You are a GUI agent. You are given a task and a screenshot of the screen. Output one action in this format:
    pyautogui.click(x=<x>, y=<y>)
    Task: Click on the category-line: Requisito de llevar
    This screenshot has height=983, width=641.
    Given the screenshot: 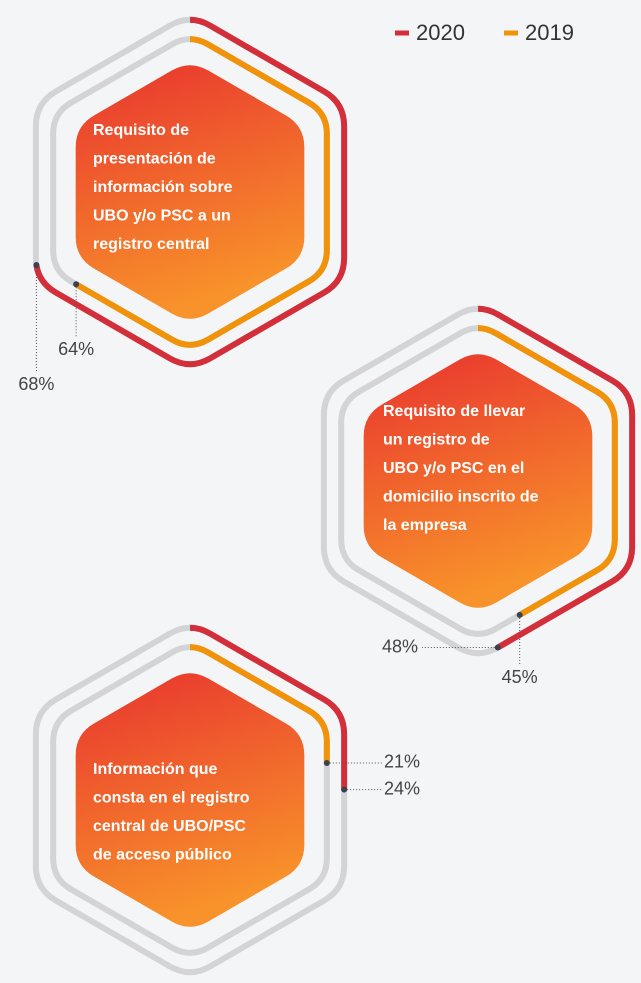 What is the action you would take?
    pyautogui.click(x=454, y=411)
    